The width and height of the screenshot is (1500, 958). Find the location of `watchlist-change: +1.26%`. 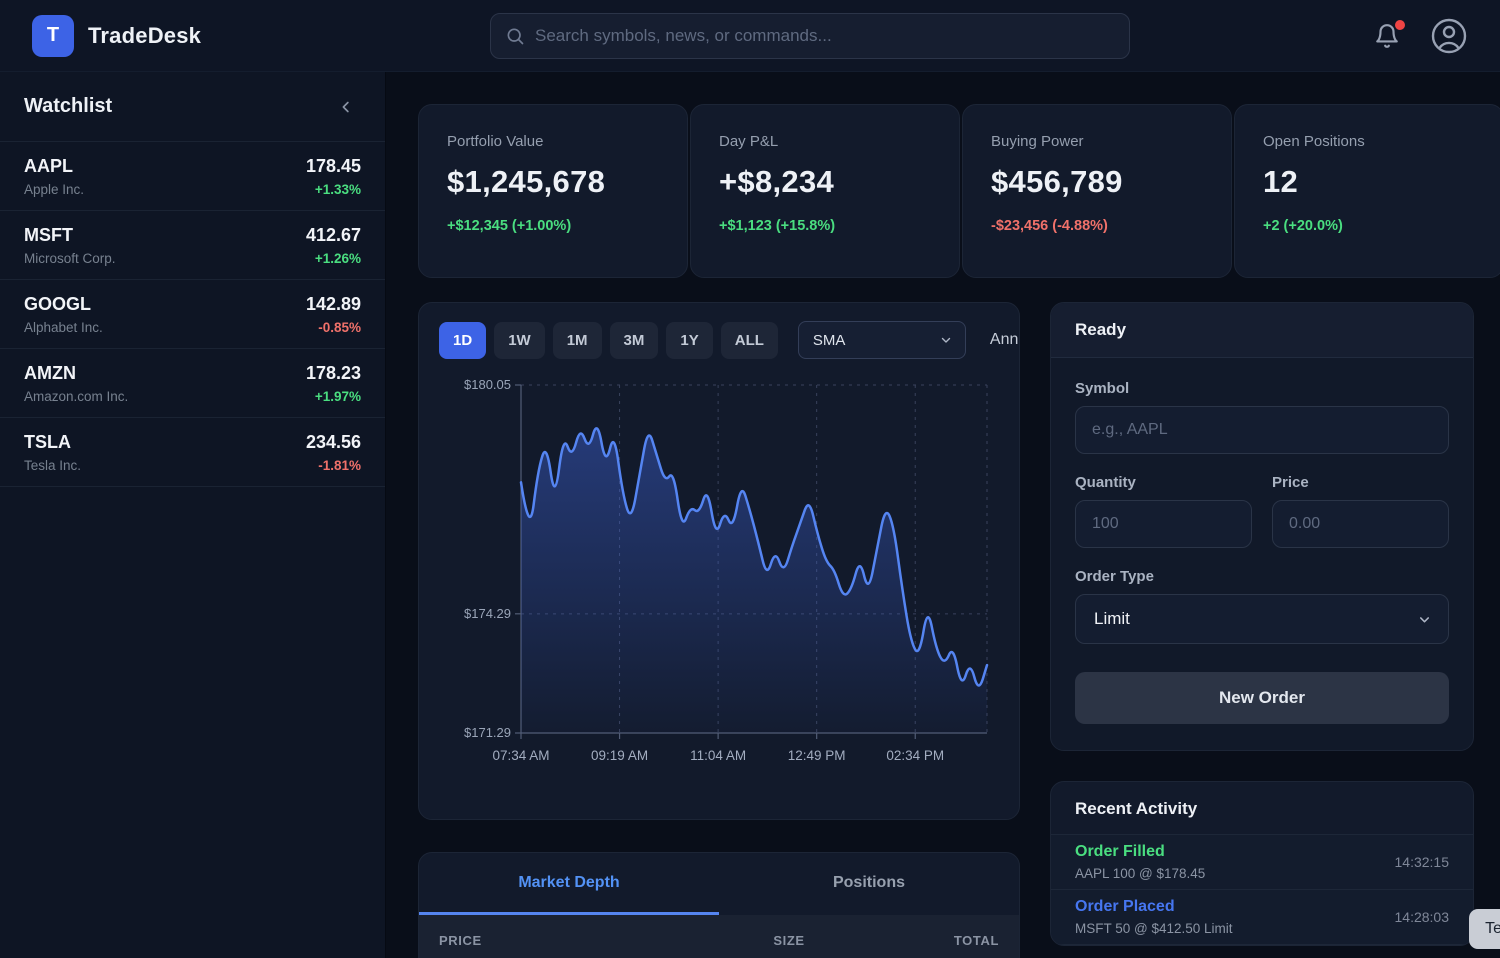

watchlist-change: +1.26% is located at coordinates (337, 258).